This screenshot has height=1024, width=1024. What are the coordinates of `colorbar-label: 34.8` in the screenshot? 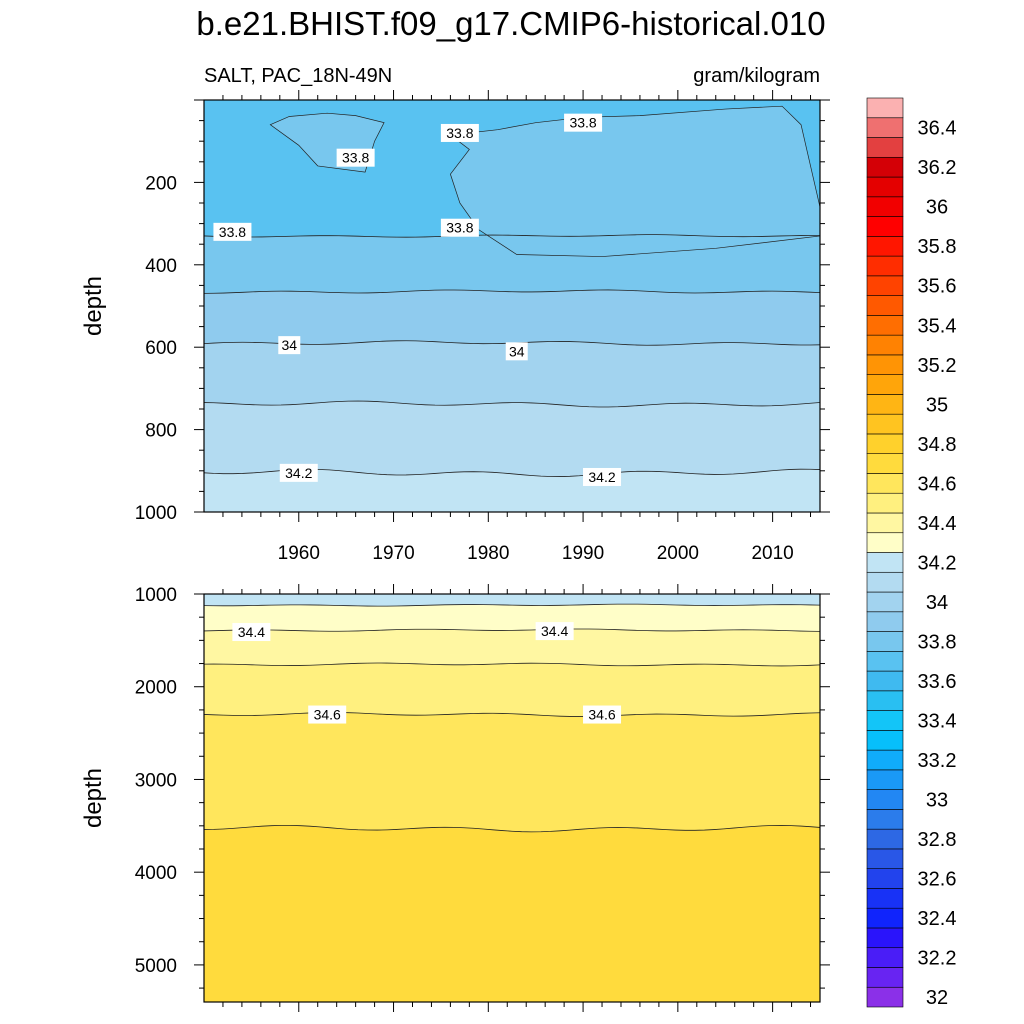 It's located at (937, 445).